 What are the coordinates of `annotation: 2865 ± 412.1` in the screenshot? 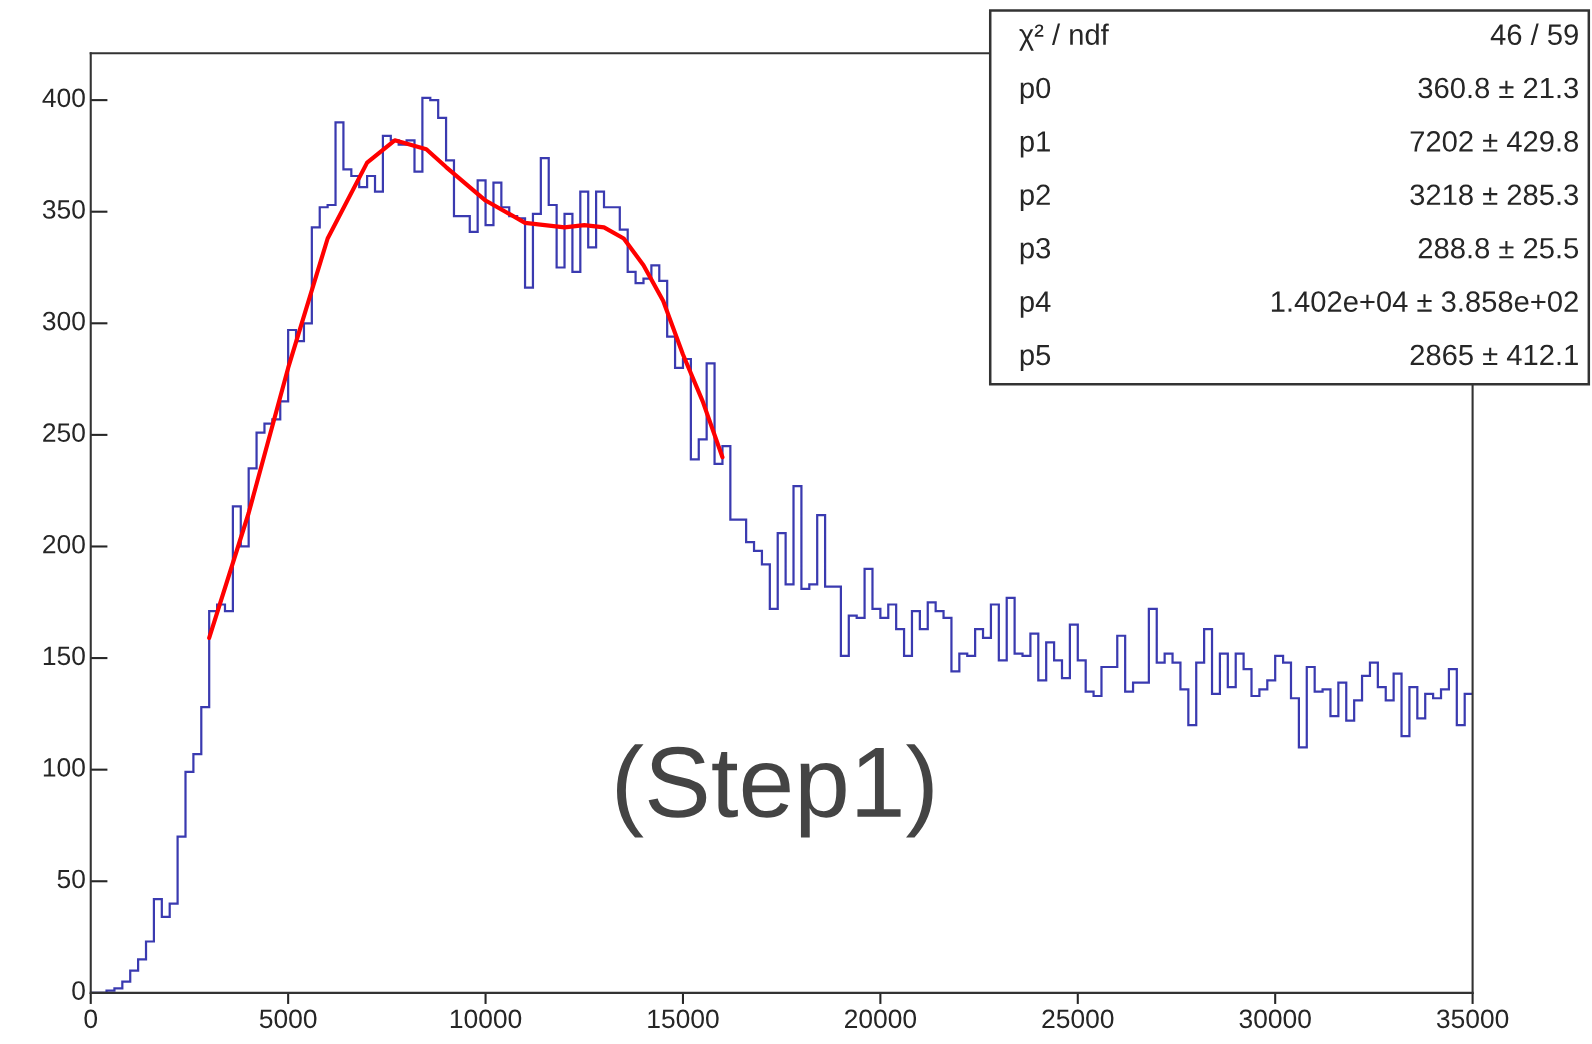 It's located at (1494, 355).